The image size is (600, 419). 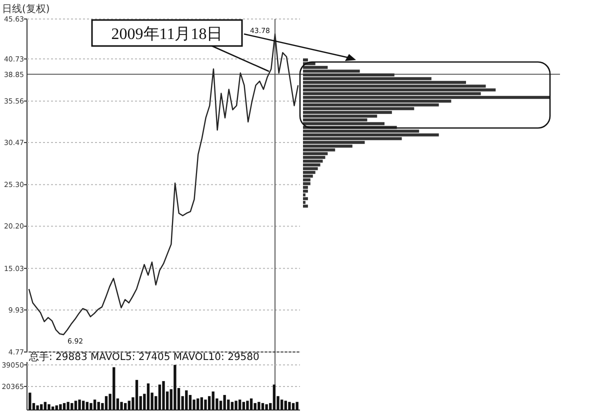 What do you see at coordinates (167, 34) in the screenshot?
I see `annotation: 2009年11月18日` at bounding box center [167, 34].